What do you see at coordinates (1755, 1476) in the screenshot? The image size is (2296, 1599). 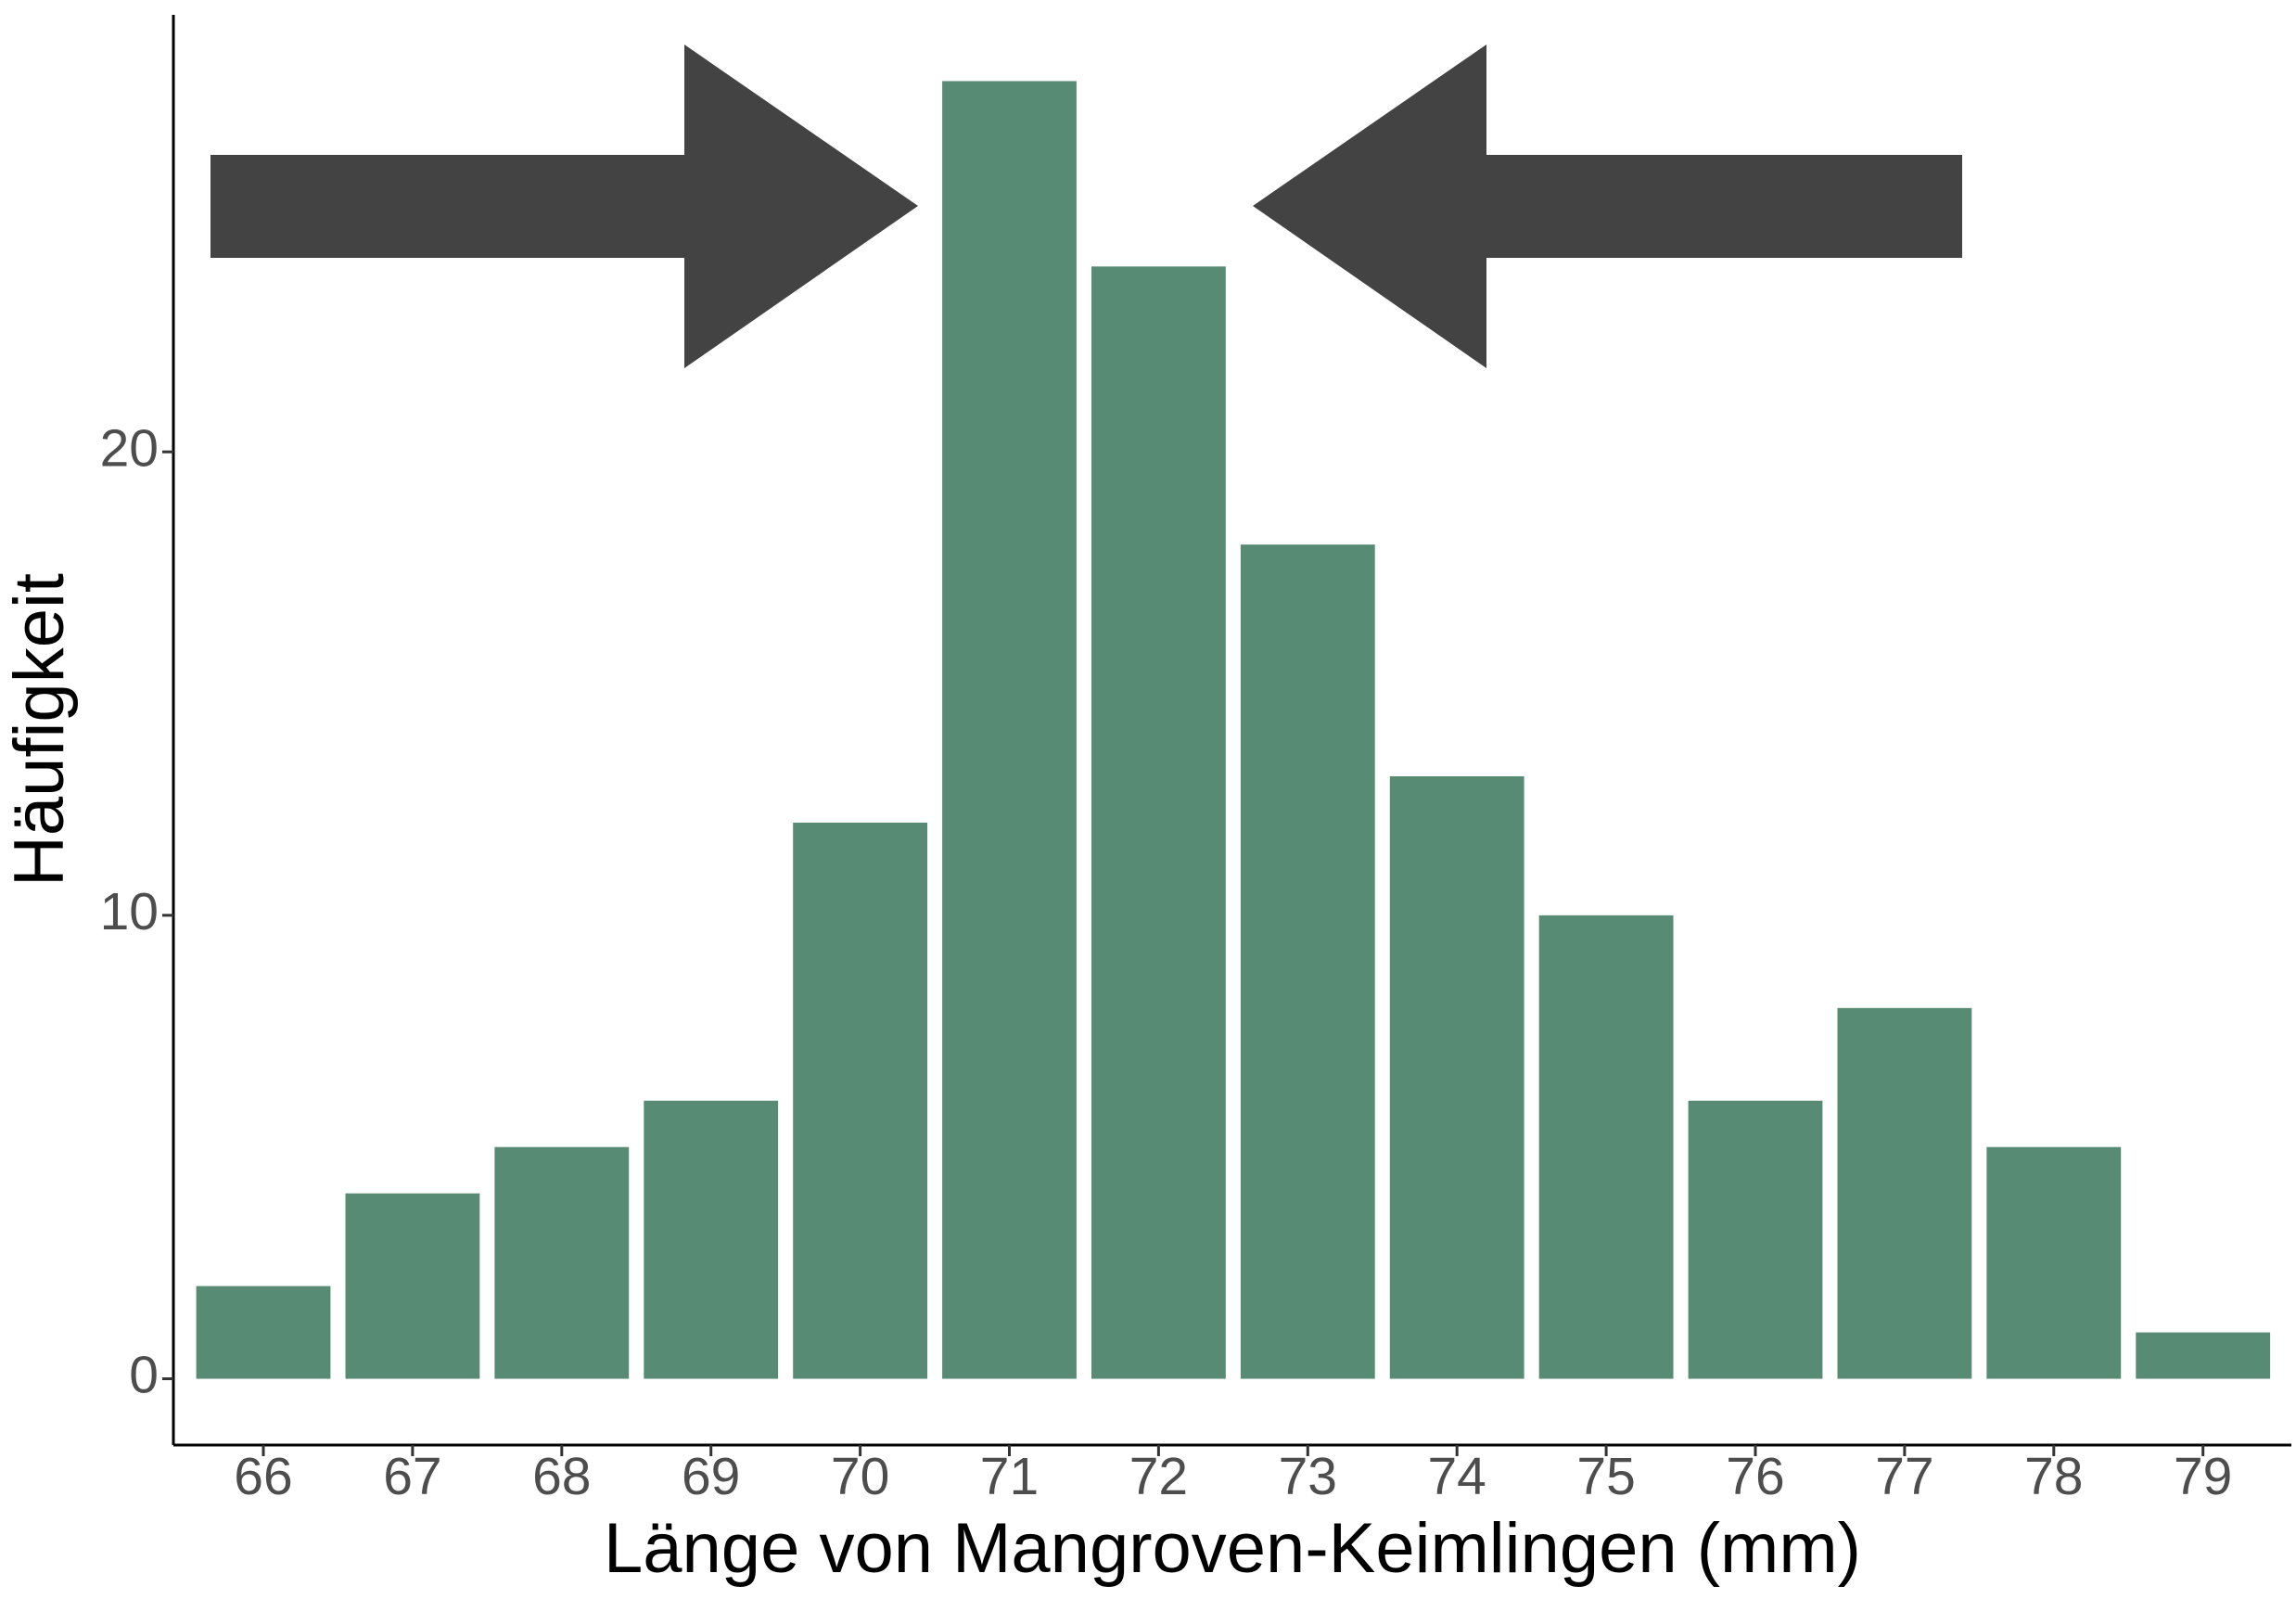 I see `x-tick-label: 76` at bounding box center [1755, 1476].